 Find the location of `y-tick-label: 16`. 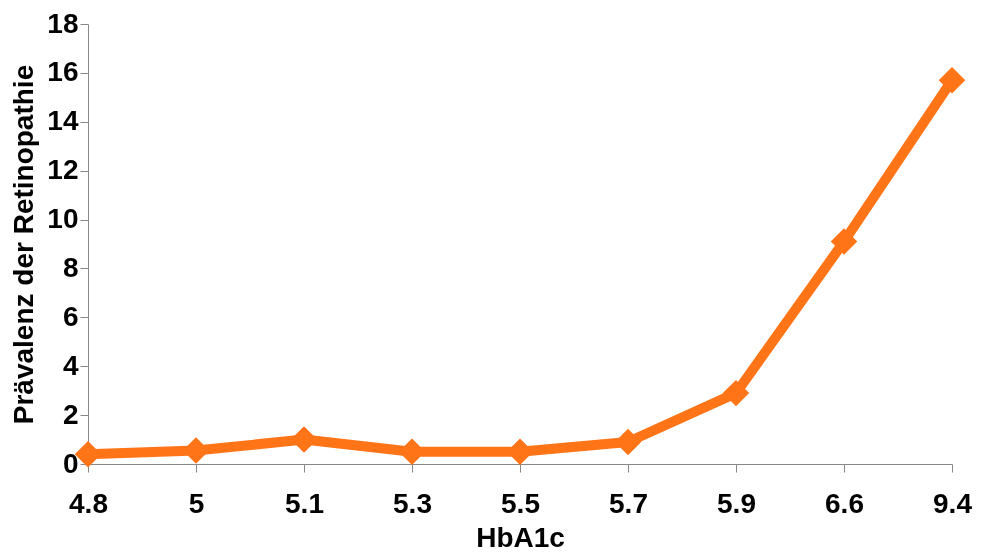

y-tick-label: 16 is located at coordinates (63, 72).